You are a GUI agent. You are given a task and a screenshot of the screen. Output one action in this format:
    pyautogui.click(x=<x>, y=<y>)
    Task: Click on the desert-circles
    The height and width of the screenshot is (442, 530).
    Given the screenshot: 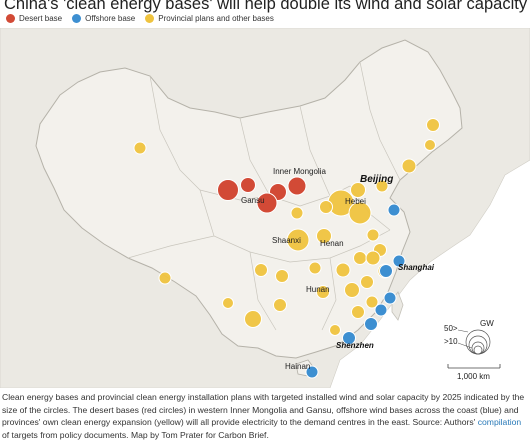 What is the action you would take?
    pyautogui.click(x=262, y=195)
    